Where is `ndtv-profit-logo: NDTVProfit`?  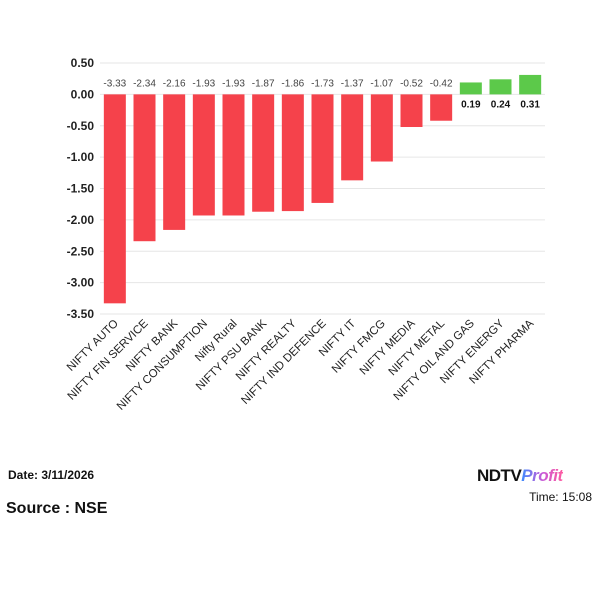
ndtv-profit-logo: NDTVProfit is located at coordinates (520, 476).